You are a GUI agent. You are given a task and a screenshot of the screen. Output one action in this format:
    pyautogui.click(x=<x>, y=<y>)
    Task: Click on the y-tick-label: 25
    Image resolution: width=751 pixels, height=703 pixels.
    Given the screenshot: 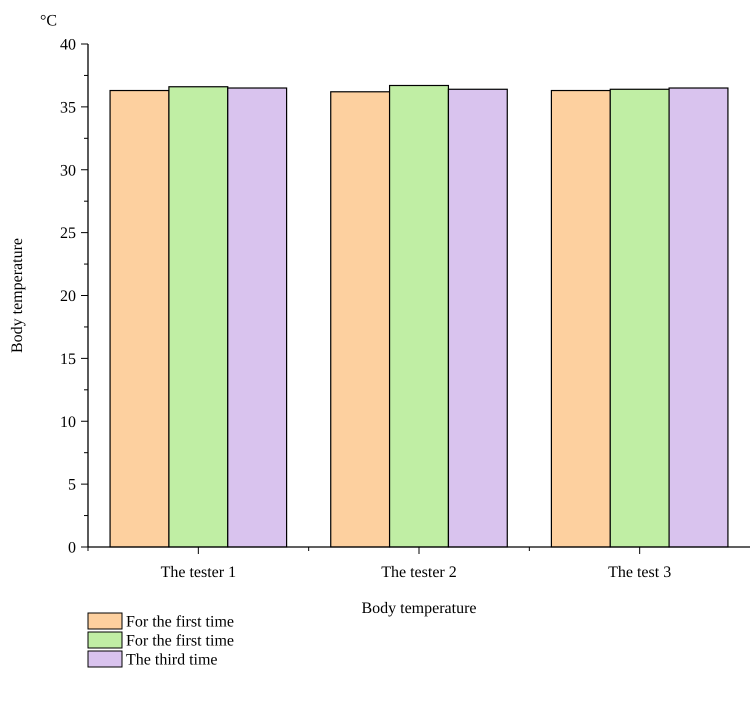 What is the action you would take?
    pyautogui.click(x=68, y=233)
    